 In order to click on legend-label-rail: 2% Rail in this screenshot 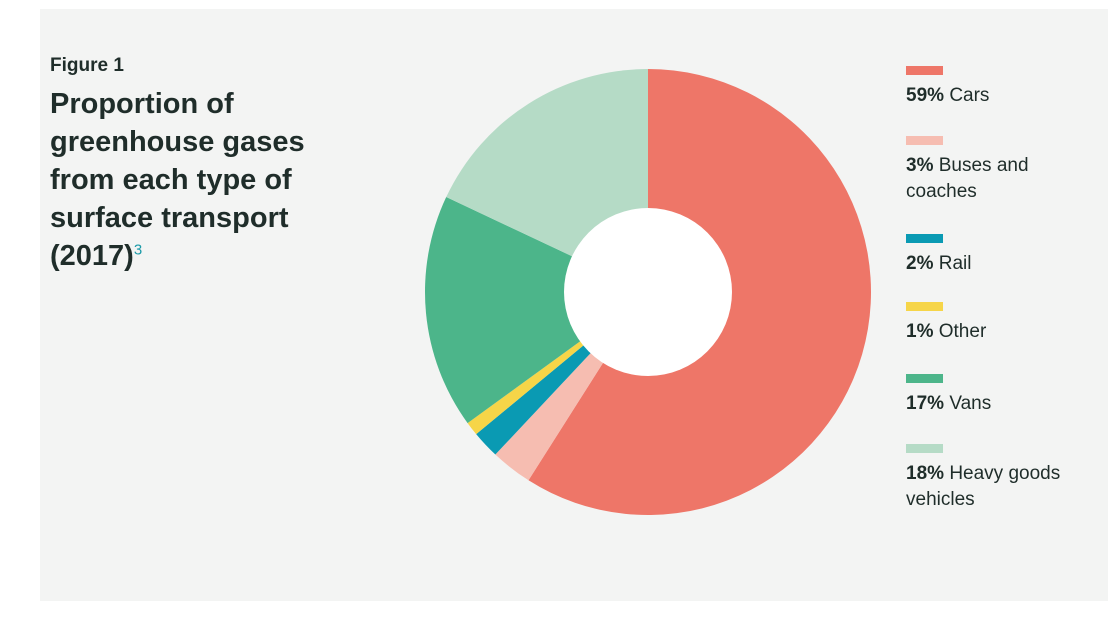, I will do `click(938, 264)`.